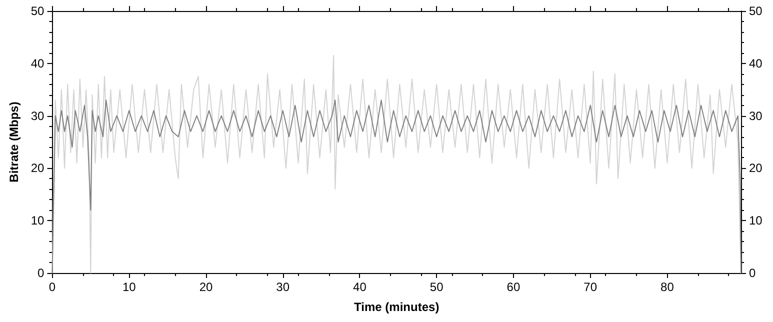  I want to click on y-tick-label: 40, so click(37, 63).